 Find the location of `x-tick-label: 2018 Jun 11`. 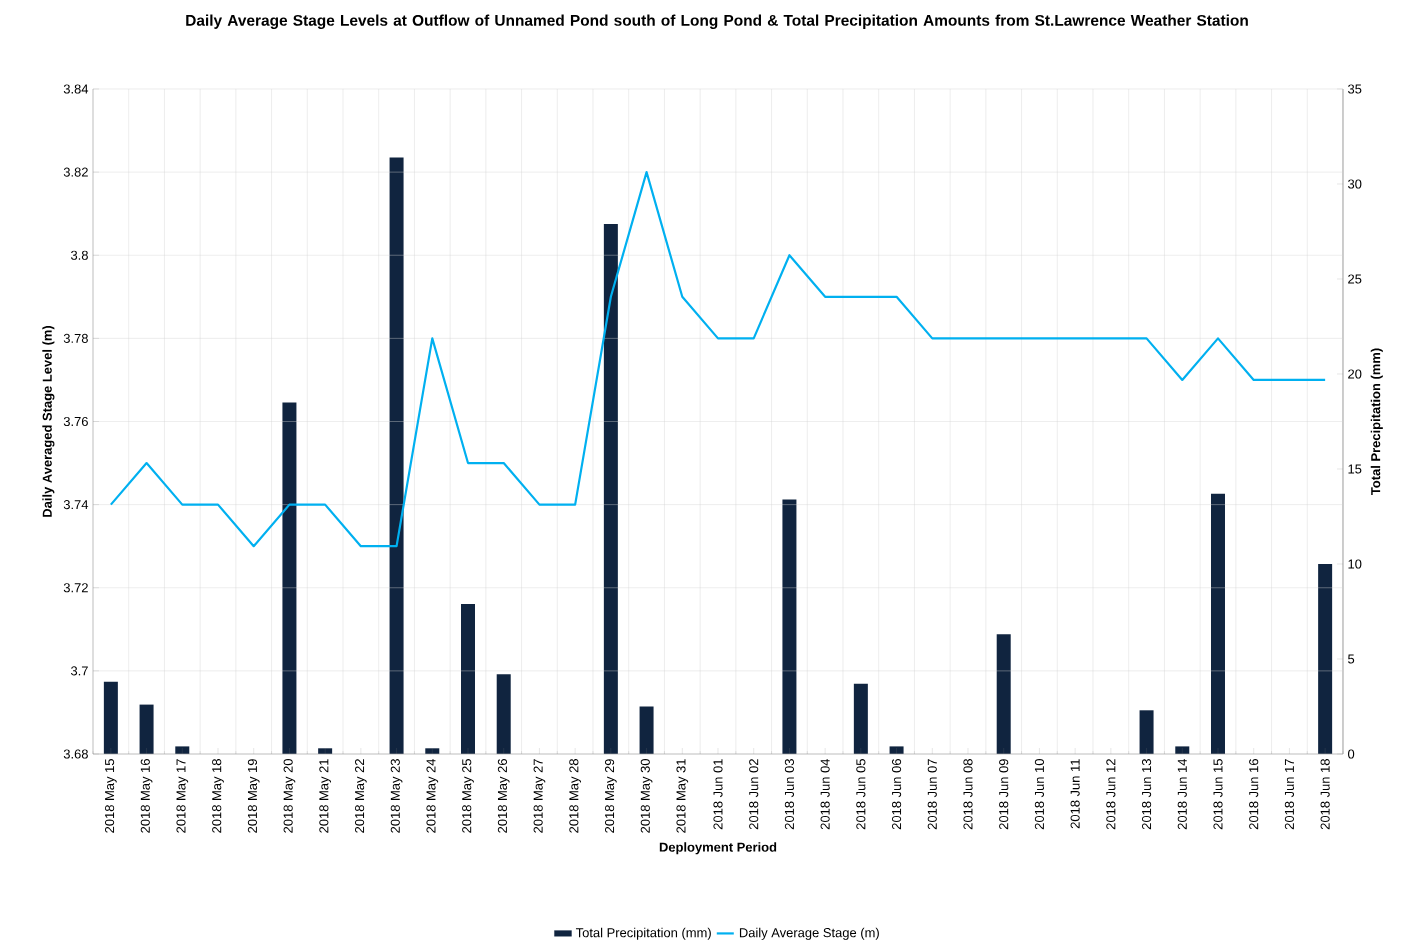

x-tick-label: 2018 Jun 11 is located at coordinates (1075, 794).